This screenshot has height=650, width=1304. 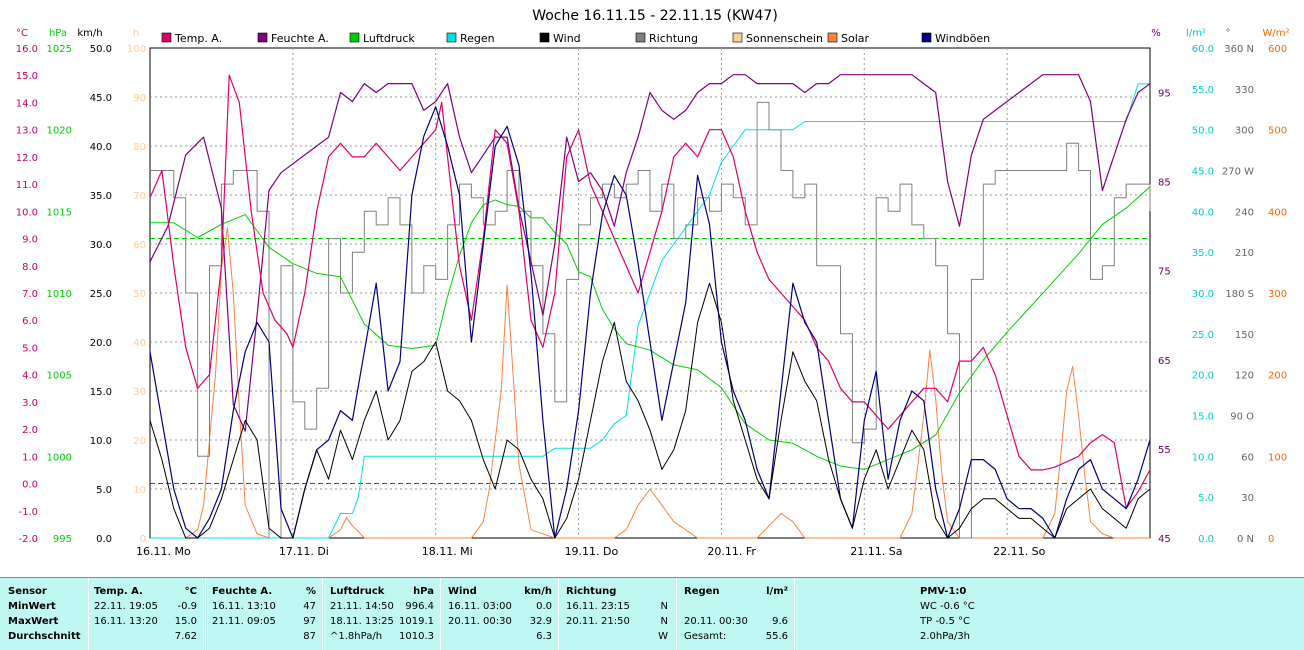 What do you see at coordinates (198, 38) in the screenshot?
I see `legend-label: Temp. A.` at bounding box center [198, 38].